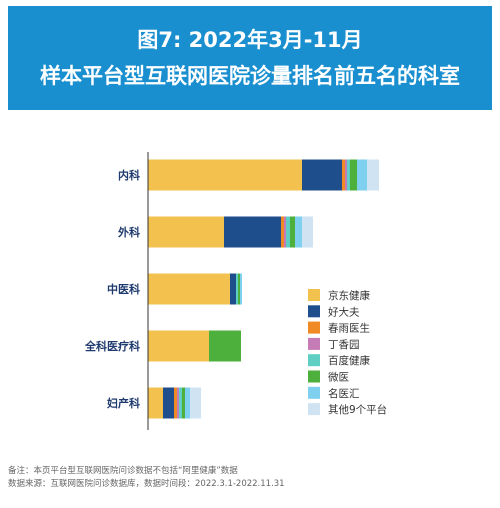  Describe the element at coordinates (344, 345) in the screenshot. I see `legend-label: 丁香园` at that location.